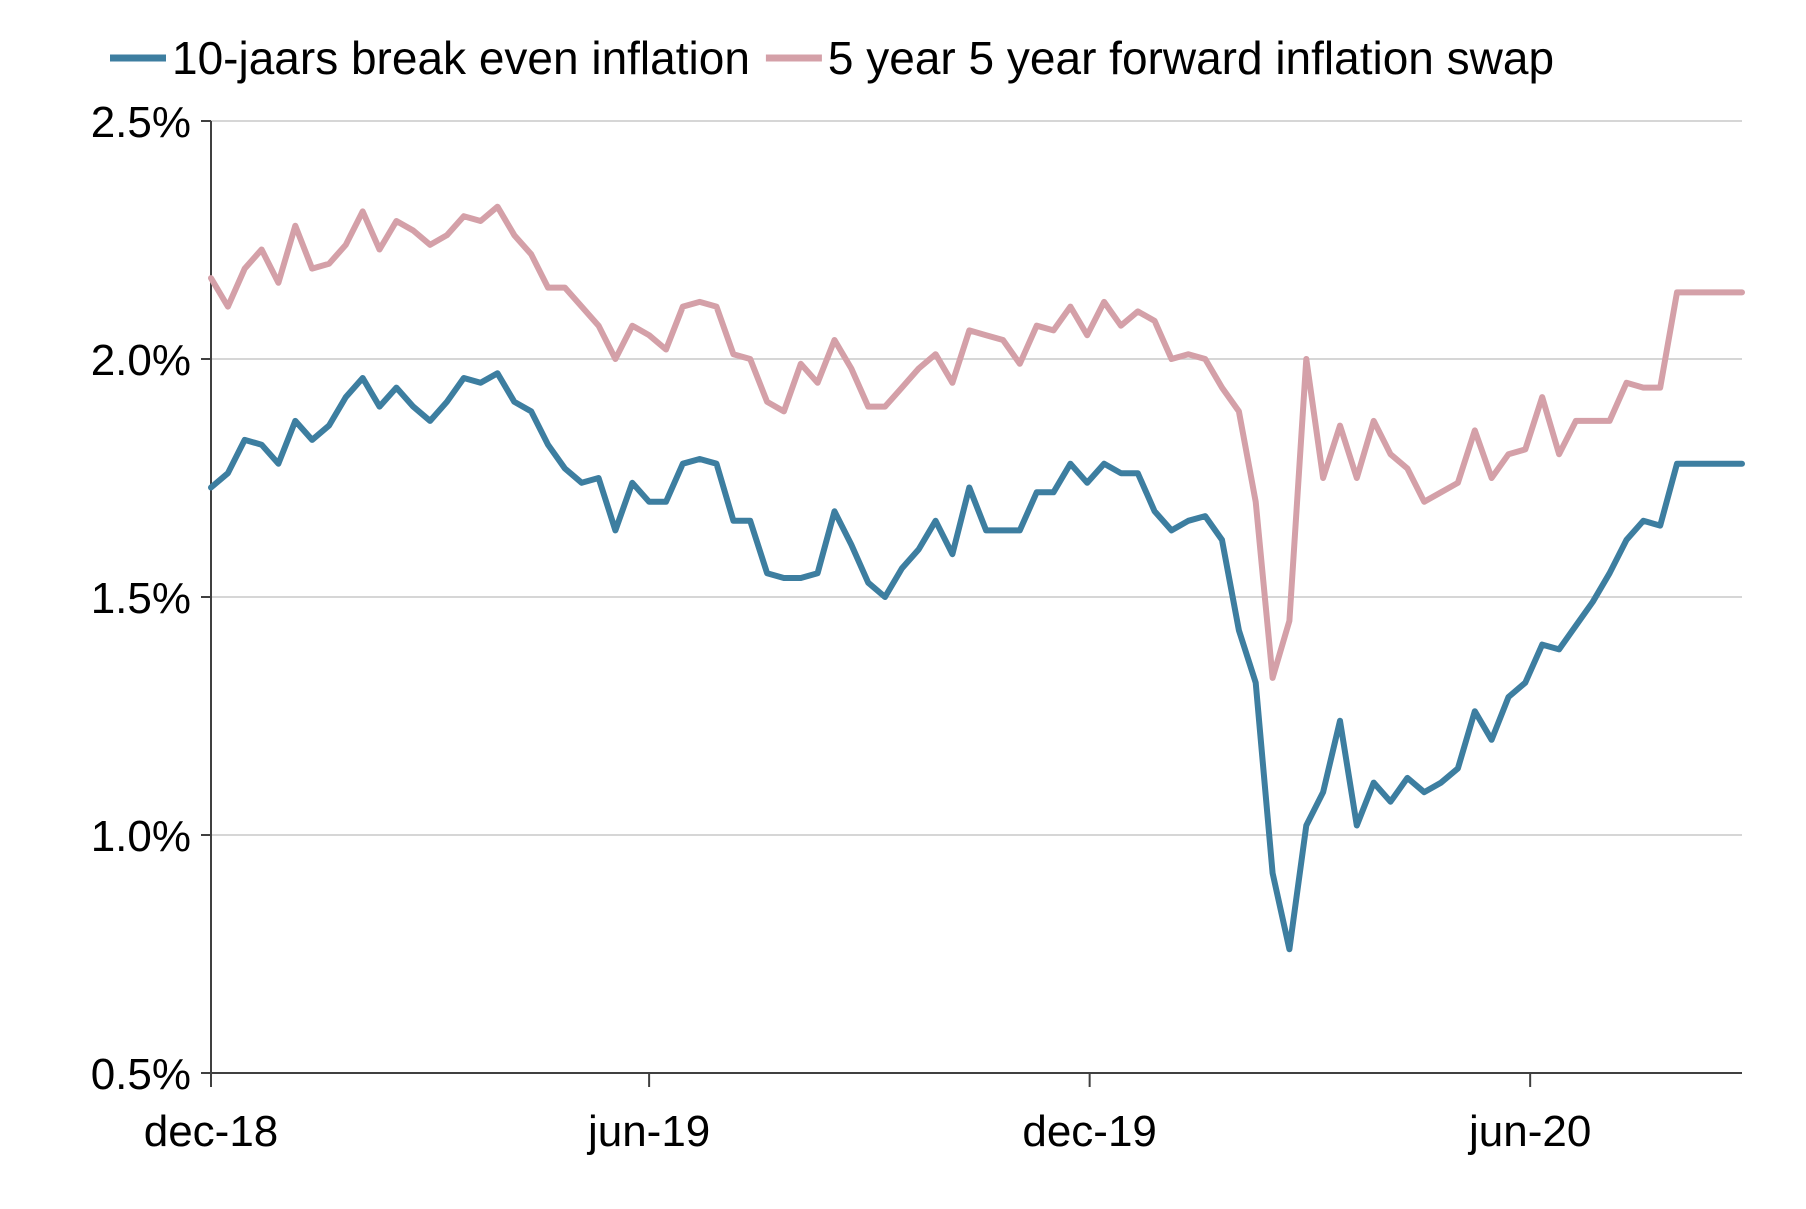 The image size is (1806, 1209). What do you see at coordinates (1089, 1131) in the screenshot?
I see `x-tick-label: dec-19` at bounding box center [1089, 1131].